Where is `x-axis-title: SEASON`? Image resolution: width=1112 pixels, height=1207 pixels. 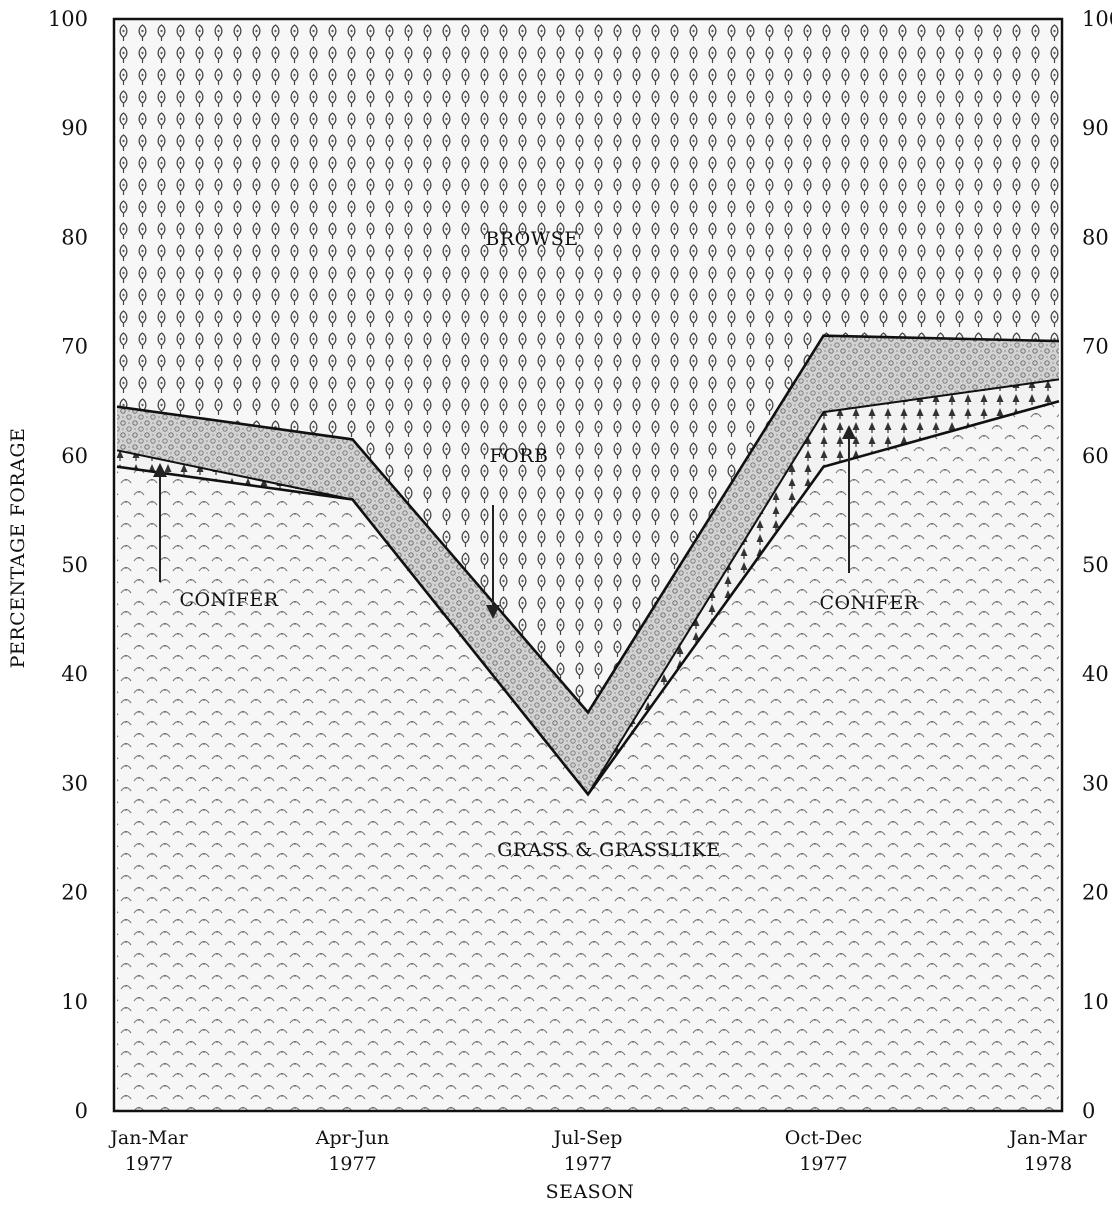
x-axis-title: SEASON is located at coordinates (590, 1192).